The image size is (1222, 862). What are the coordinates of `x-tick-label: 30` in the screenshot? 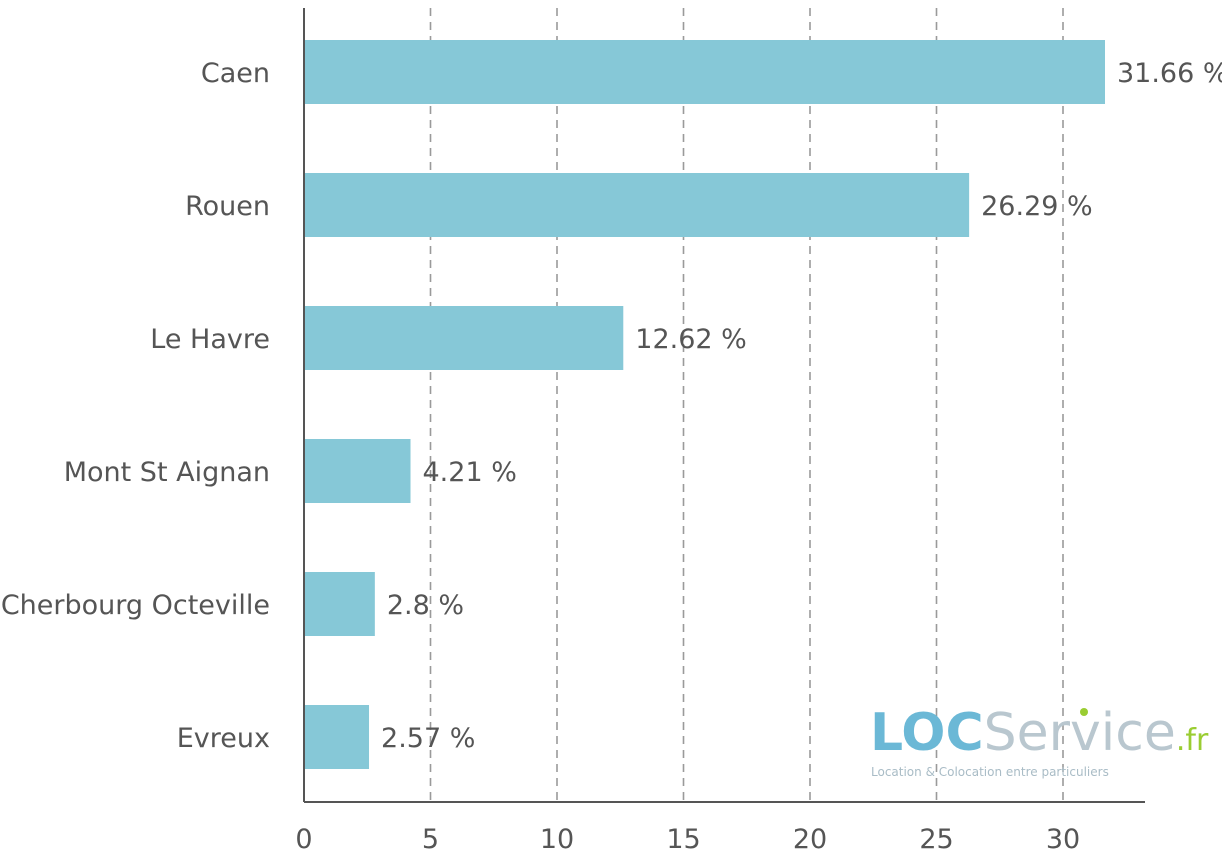 It's located at (1063, 839).